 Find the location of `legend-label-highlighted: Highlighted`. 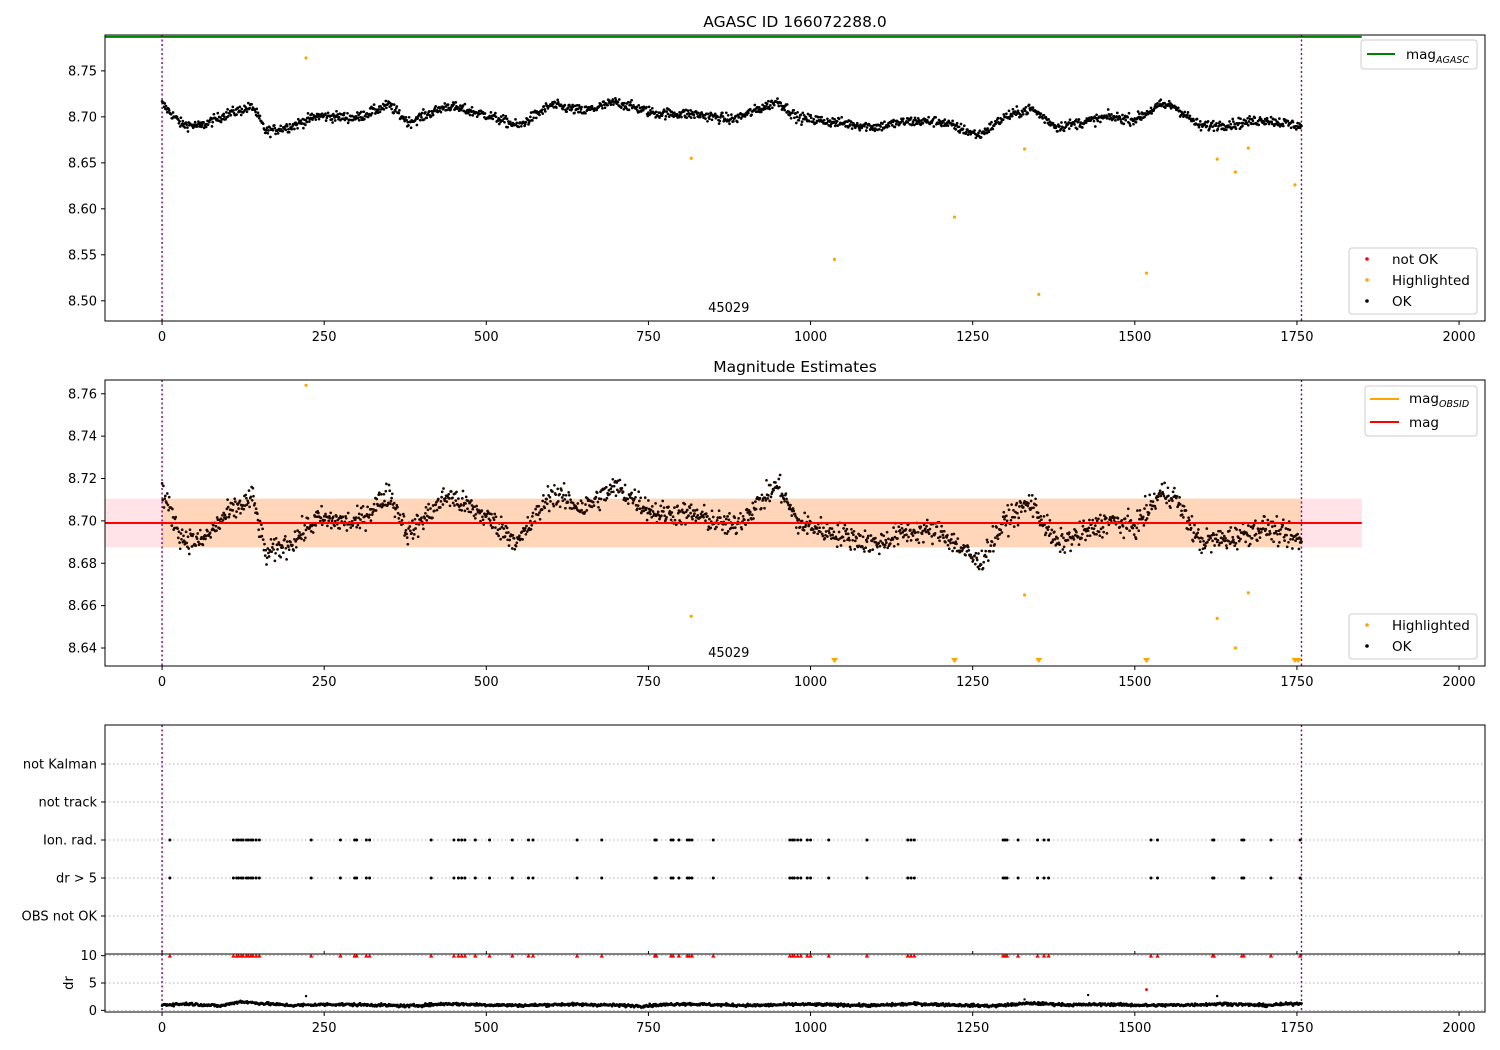

legend-label-highlighted: Highlighted is located at coordinates (1431, 626).